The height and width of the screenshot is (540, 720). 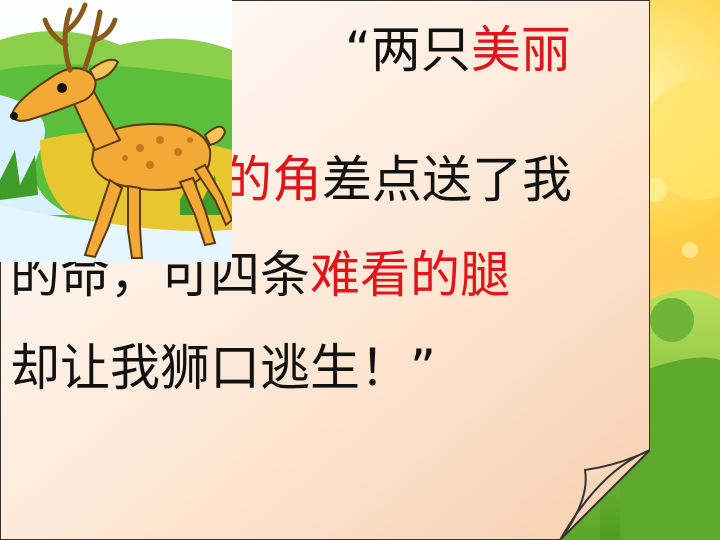 I want to click on text-line-1: “两只美丽, so click(x=458, y=50).